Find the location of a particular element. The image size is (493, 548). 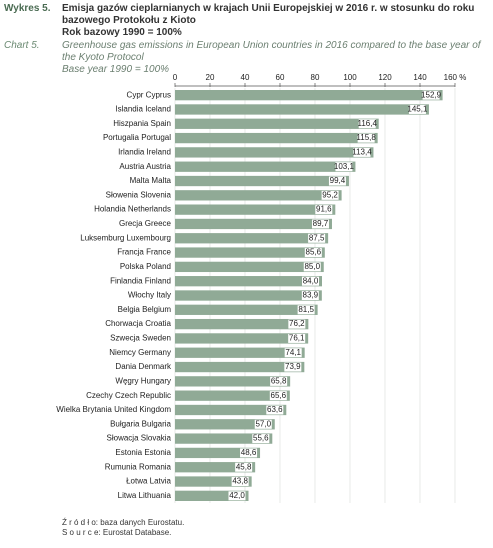

y-tick-label: Słowacja Slovakia is located at coordinates (139, 438).